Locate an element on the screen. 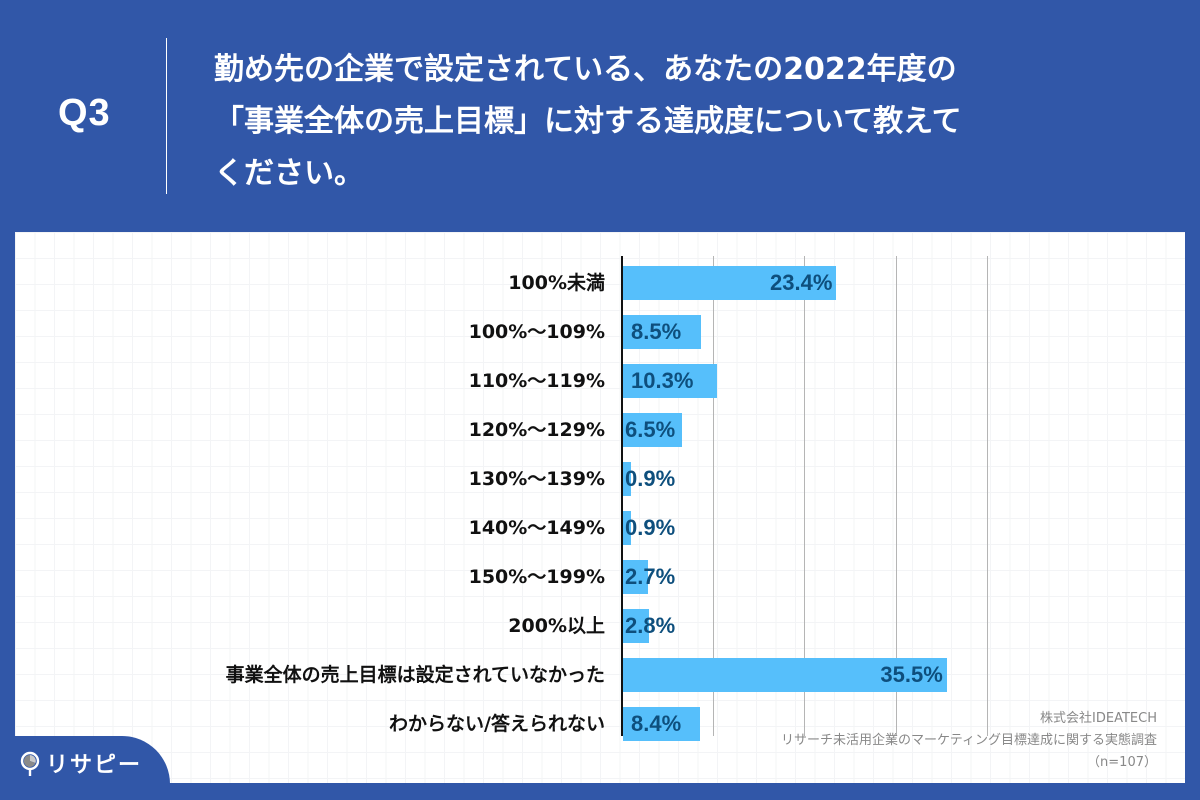 This screenshot has width=1200, height=800. category-label: 140%〜149% is located at coordinates (536, 528).